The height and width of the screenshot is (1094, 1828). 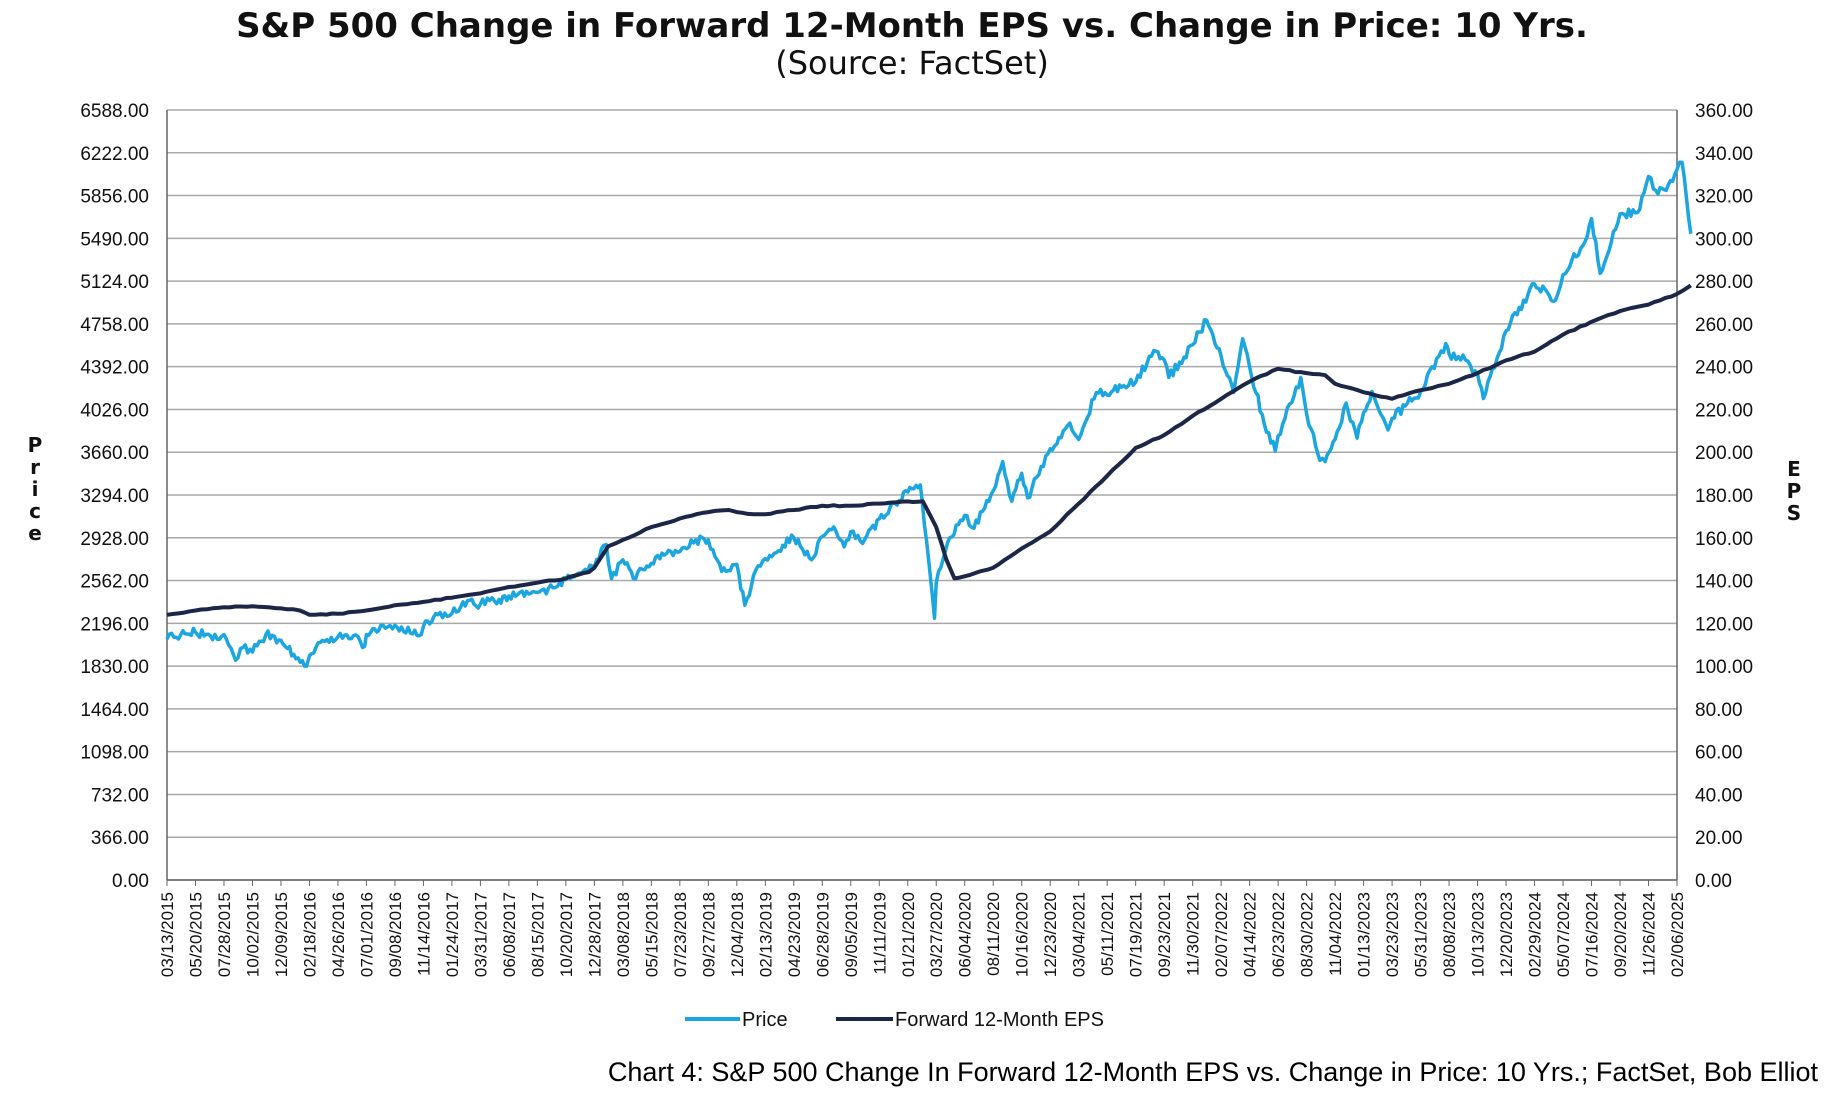 What do you see at coordinates (1724, 239) in the screenshot?
I see `y-tick-label-right: 300.00` at bounding box center [1724, 239].